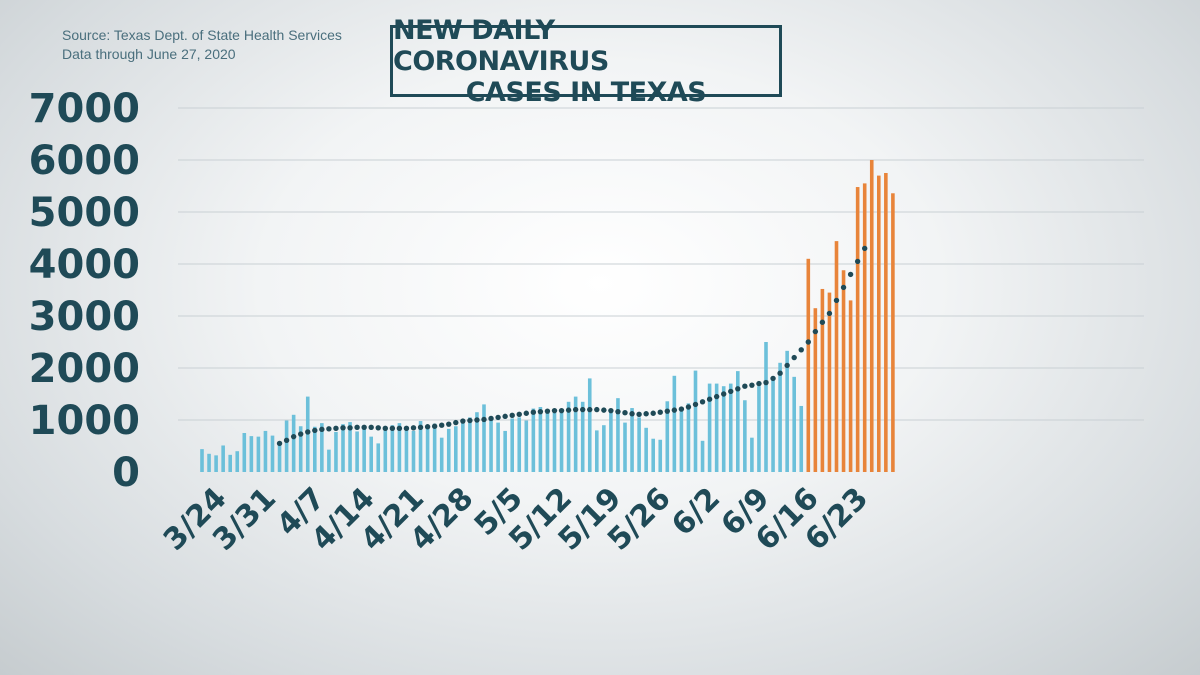 The width and height of the screenshot is (1200, 675). Describe the element at coordinates (149, 54) in the screenshot. I see `data-through-line: Data through June 27, 2020` at that location.